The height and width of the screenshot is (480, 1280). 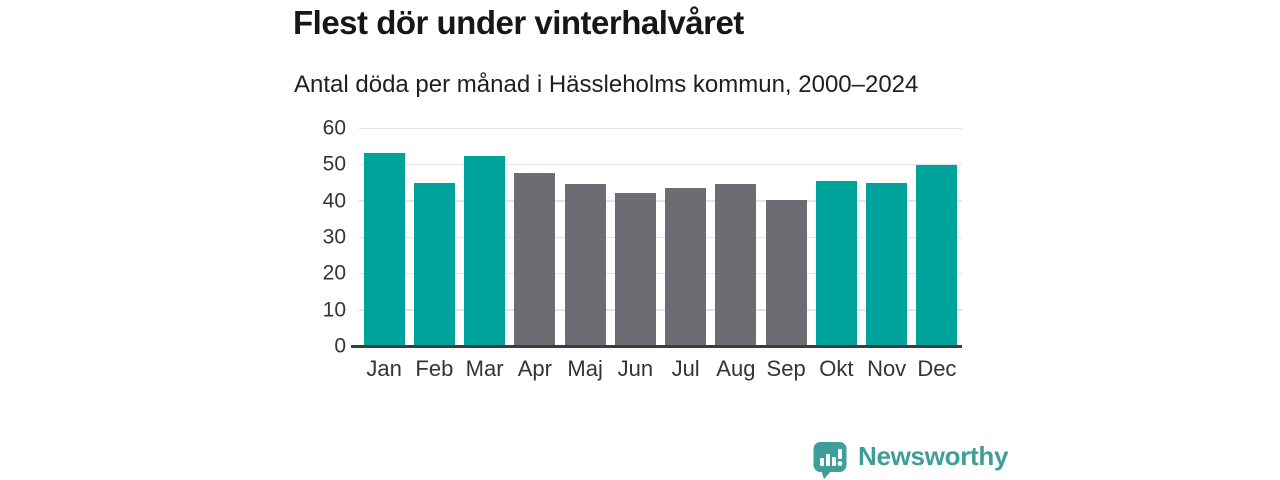 I want to click on bar-mar, so click(x=485, y=250).